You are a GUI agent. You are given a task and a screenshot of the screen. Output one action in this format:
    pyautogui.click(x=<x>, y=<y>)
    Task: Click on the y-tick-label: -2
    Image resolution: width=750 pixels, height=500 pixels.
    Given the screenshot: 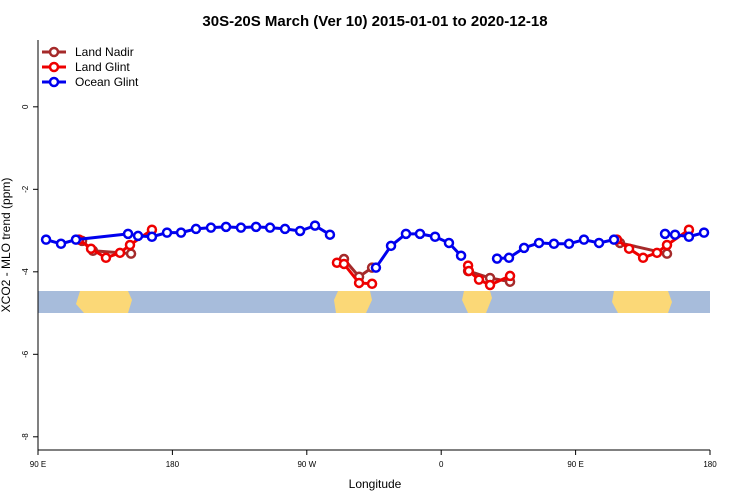 What is the action you would take?
    pyautogui.click(x=25, y=189)
    